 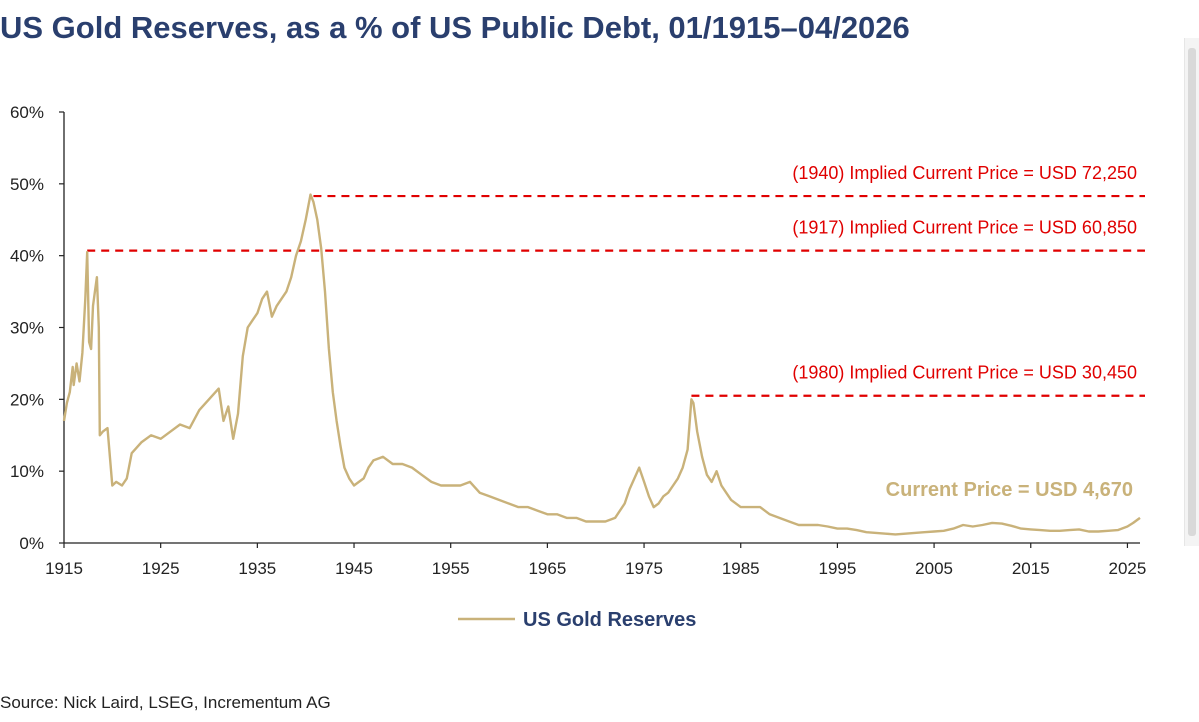 What do you see at coordinates (934, 568) in the screenshot?
I see `x-tick-label: 2005` at bounding box center [934, 568].